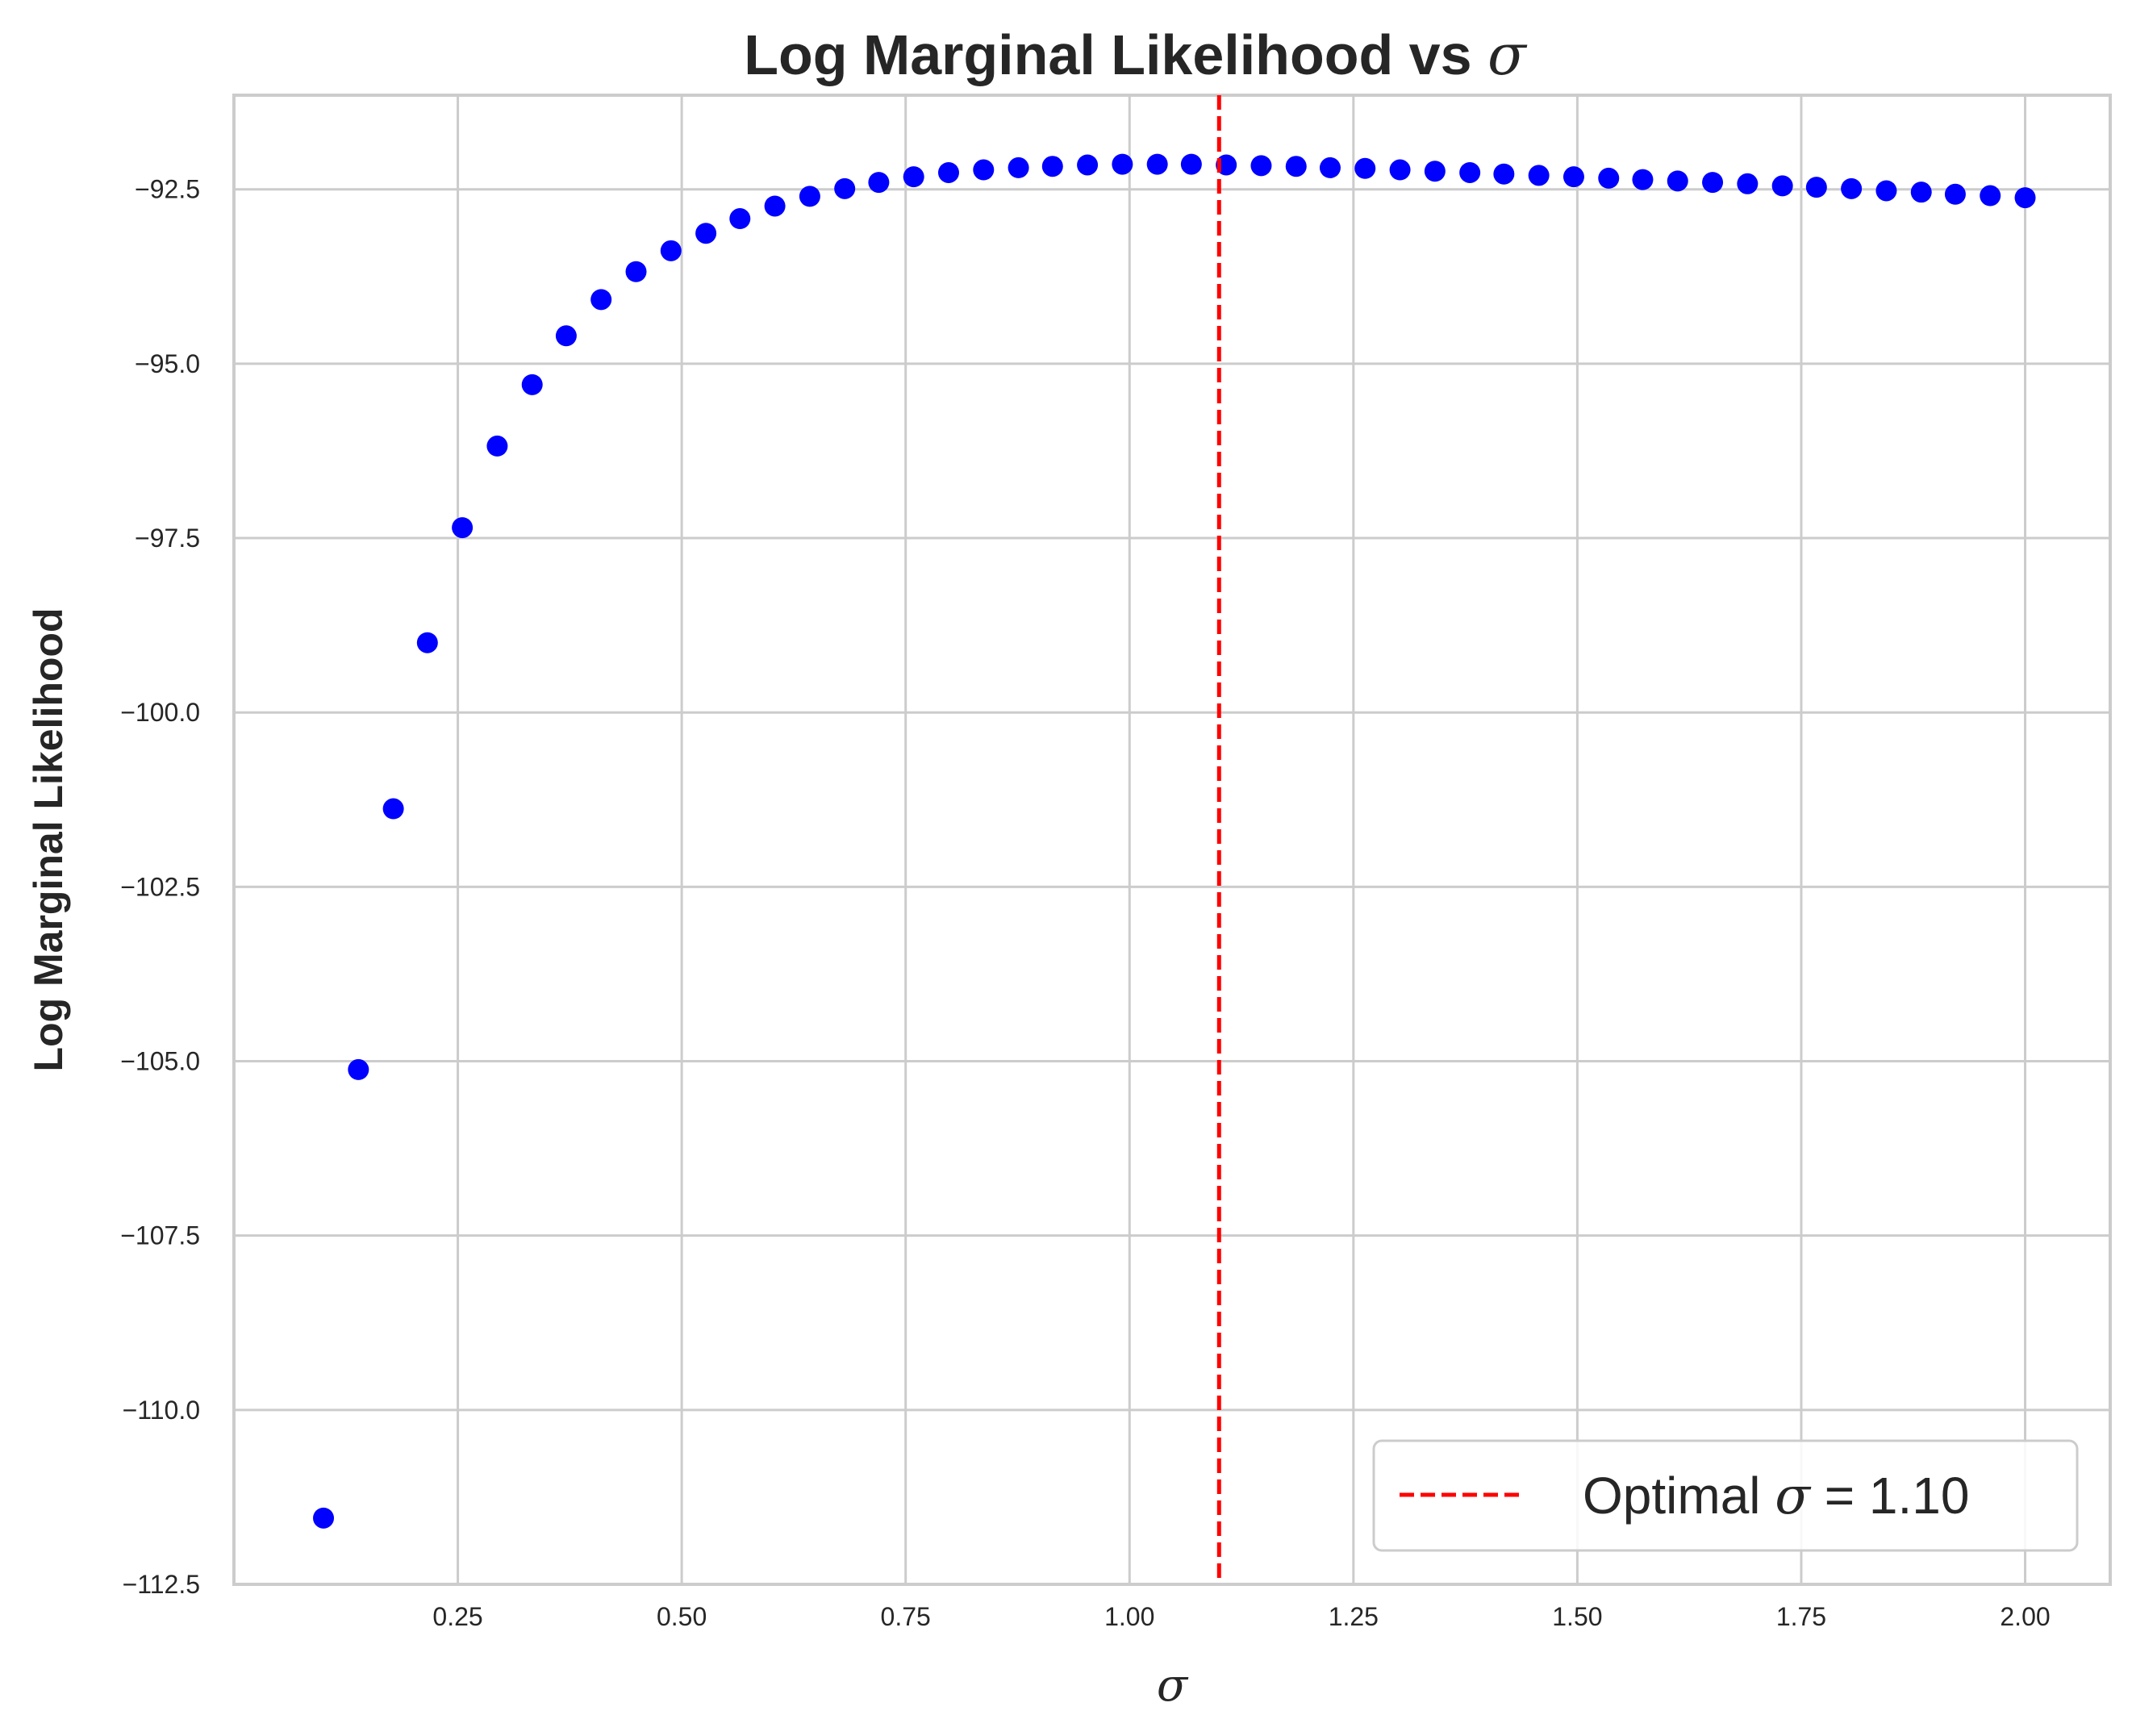  I want to click on x-axis-label: σ, so click(1173, 1686).